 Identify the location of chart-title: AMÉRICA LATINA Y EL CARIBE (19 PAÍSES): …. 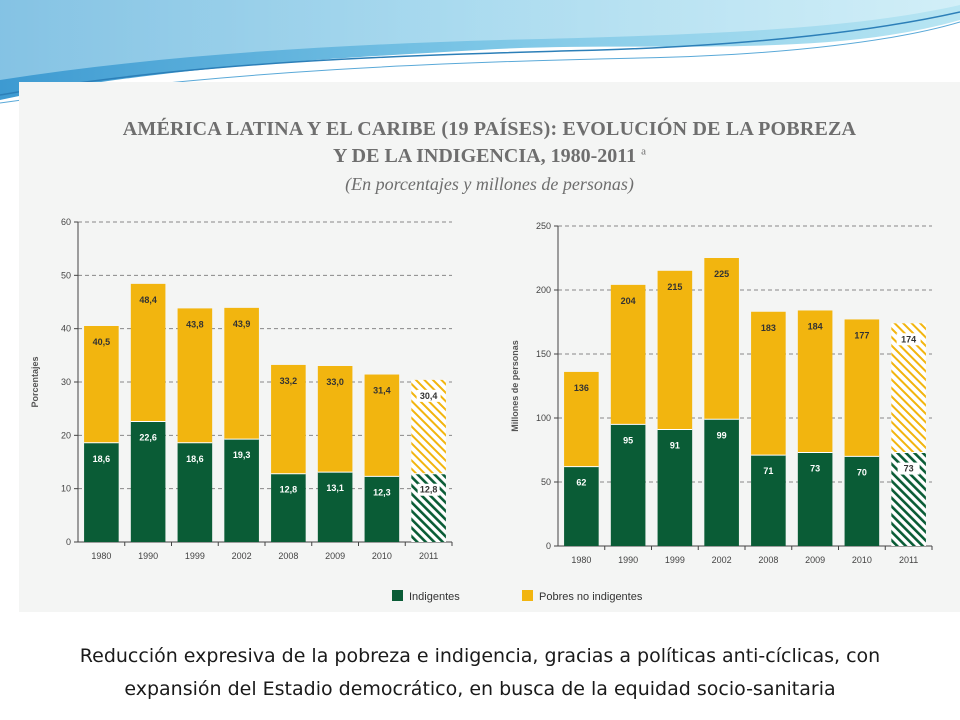
(489, 129).